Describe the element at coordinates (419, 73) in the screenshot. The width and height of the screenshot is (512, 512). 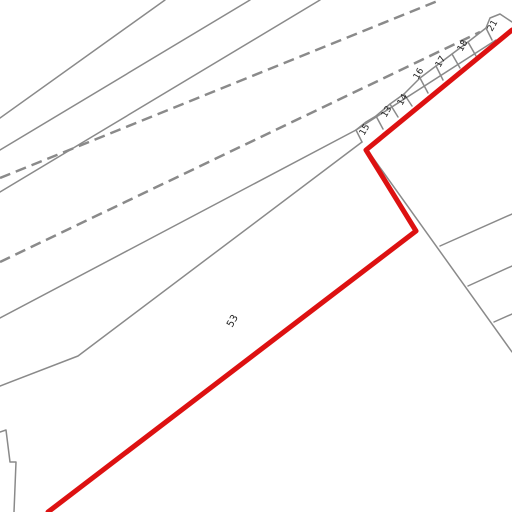
I see `plot-label: 16` at that location.